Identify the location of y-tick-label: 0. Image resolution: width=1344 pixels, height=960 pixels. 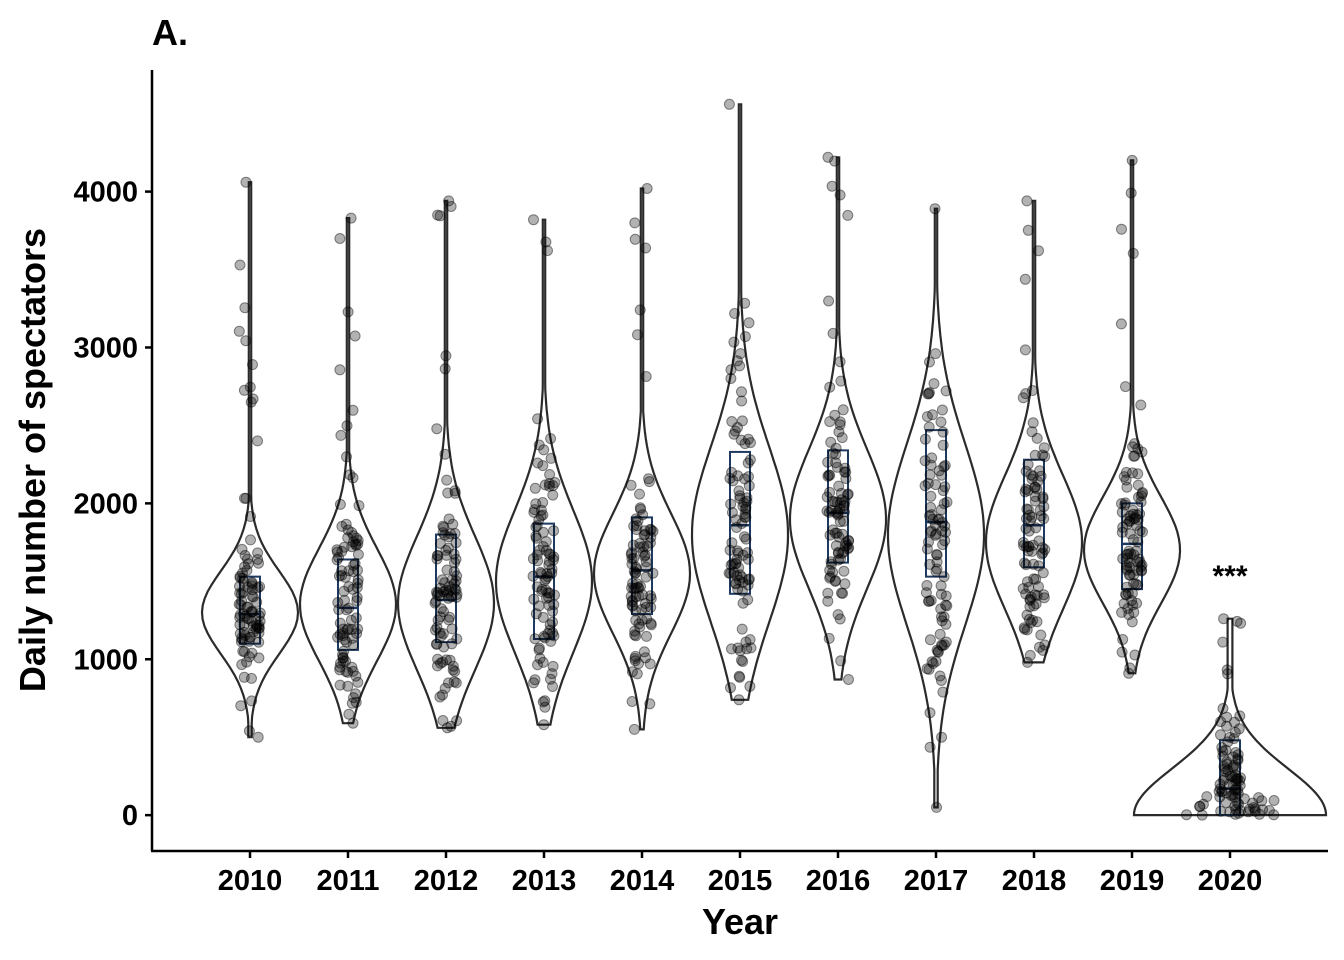
(130, 816).